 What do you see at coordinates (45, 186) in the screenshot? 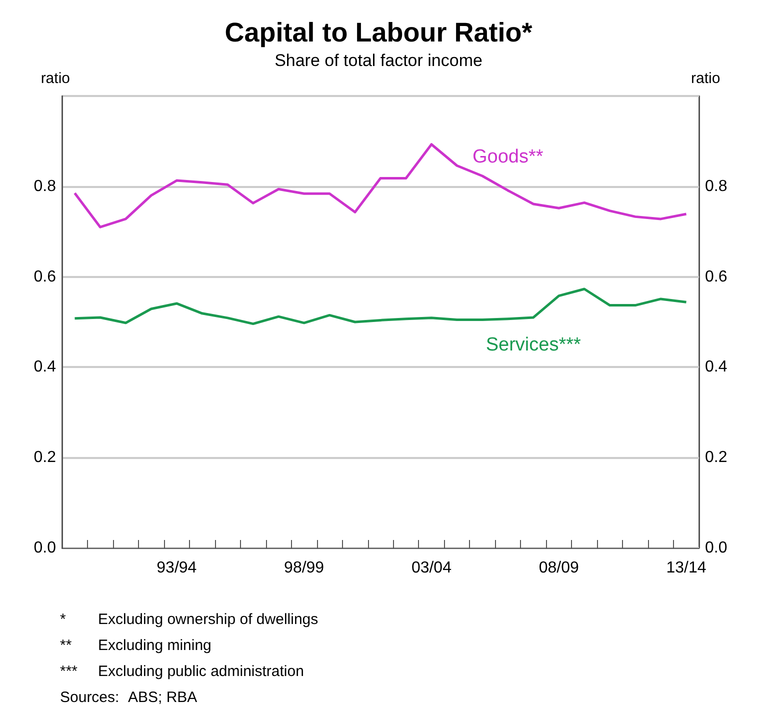
I see `y-tick-label: 0.8` at bounding box center [45, 186].